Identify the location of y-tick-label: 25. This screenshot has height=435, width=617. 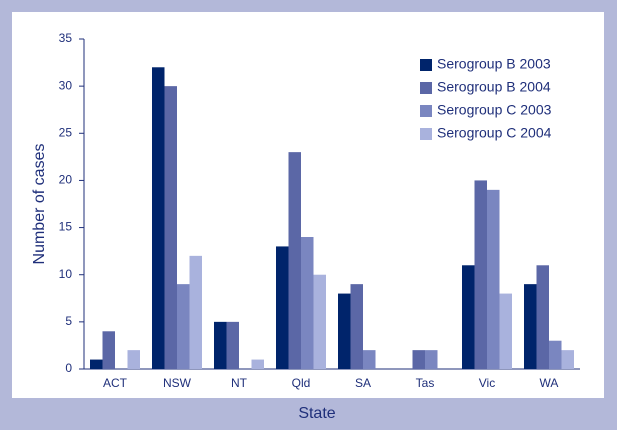
(66, 132).